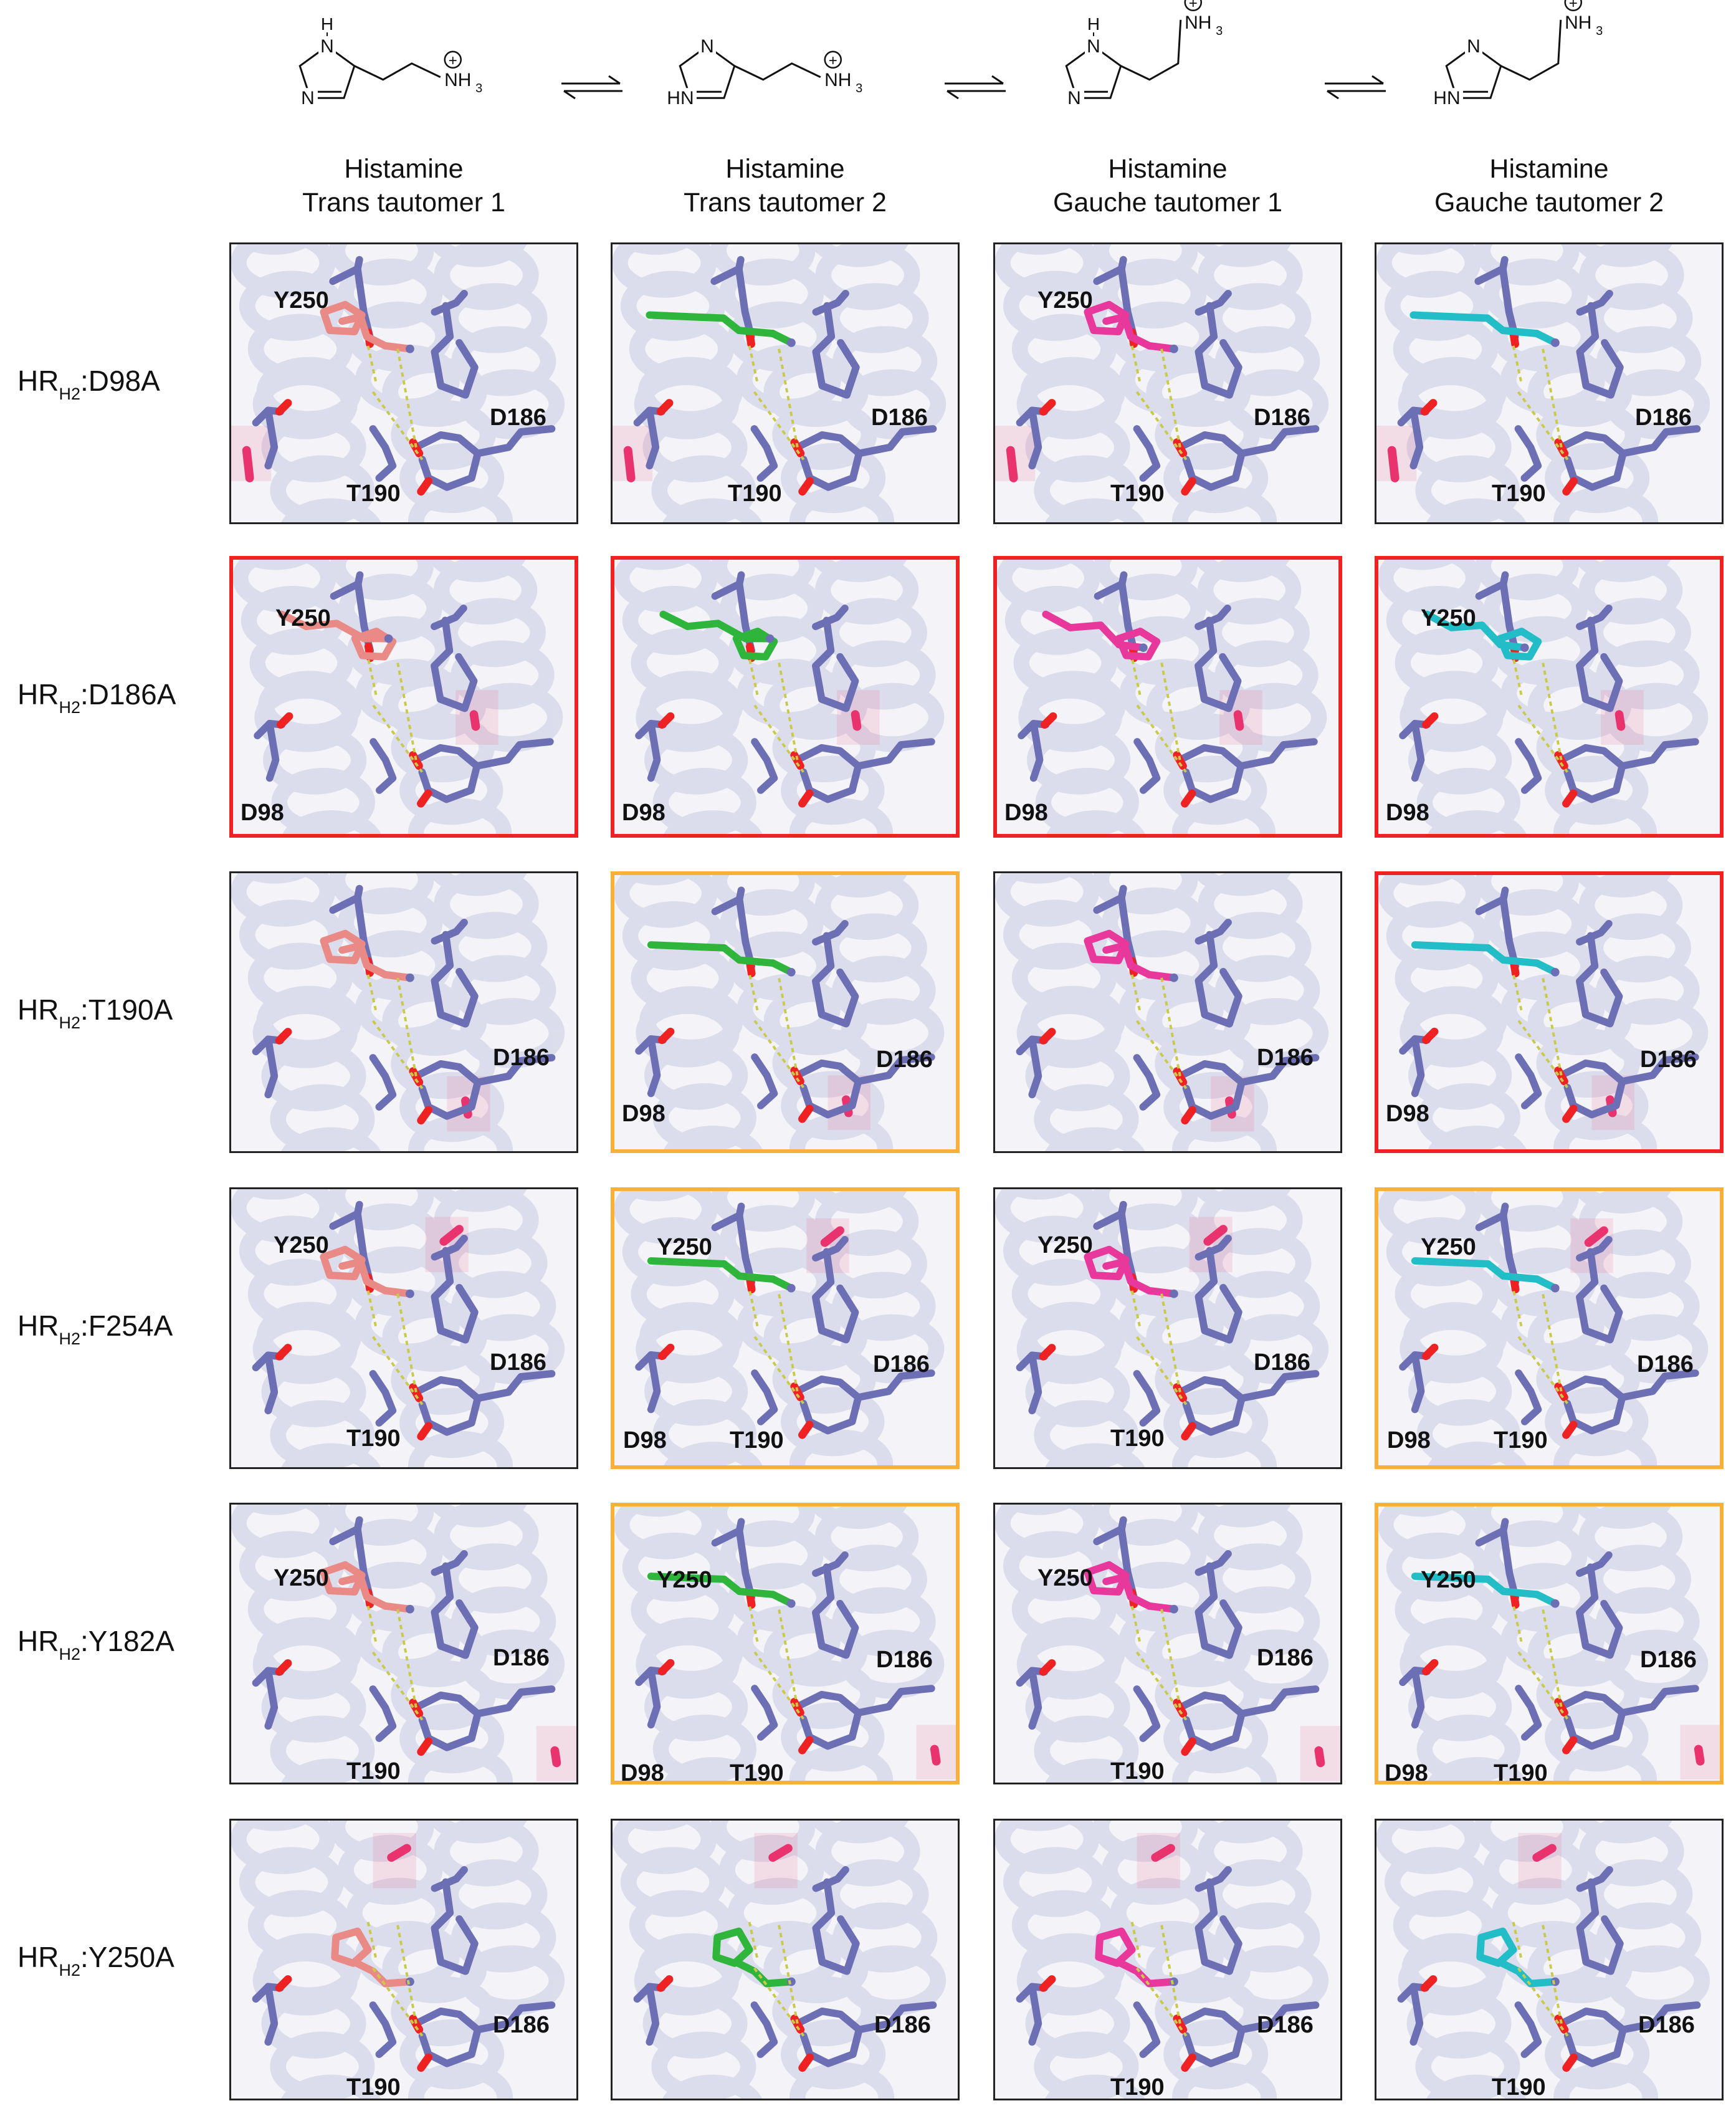 This screenshot has height=2121, width=1736. I want to click on docking-panel-r6-c1: D186 T190, so click(403, 1959).